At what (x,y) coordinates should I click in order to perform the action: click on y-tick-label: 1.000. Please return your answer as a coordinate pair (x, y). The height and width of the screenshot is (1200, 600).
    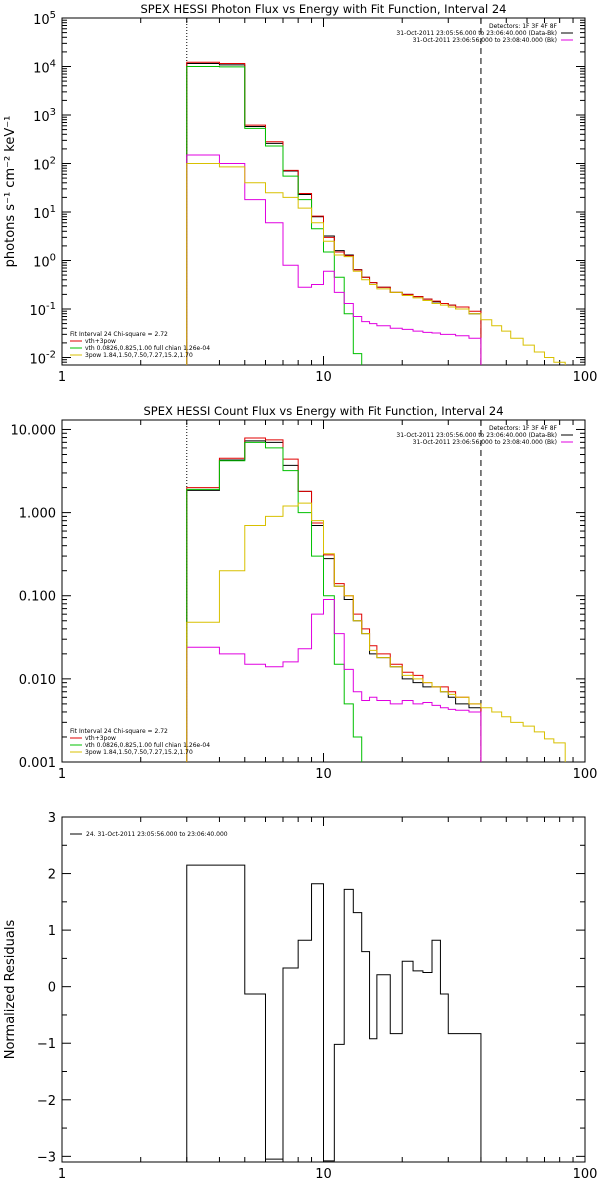
    Looking at the image, I should click on (37, 514).